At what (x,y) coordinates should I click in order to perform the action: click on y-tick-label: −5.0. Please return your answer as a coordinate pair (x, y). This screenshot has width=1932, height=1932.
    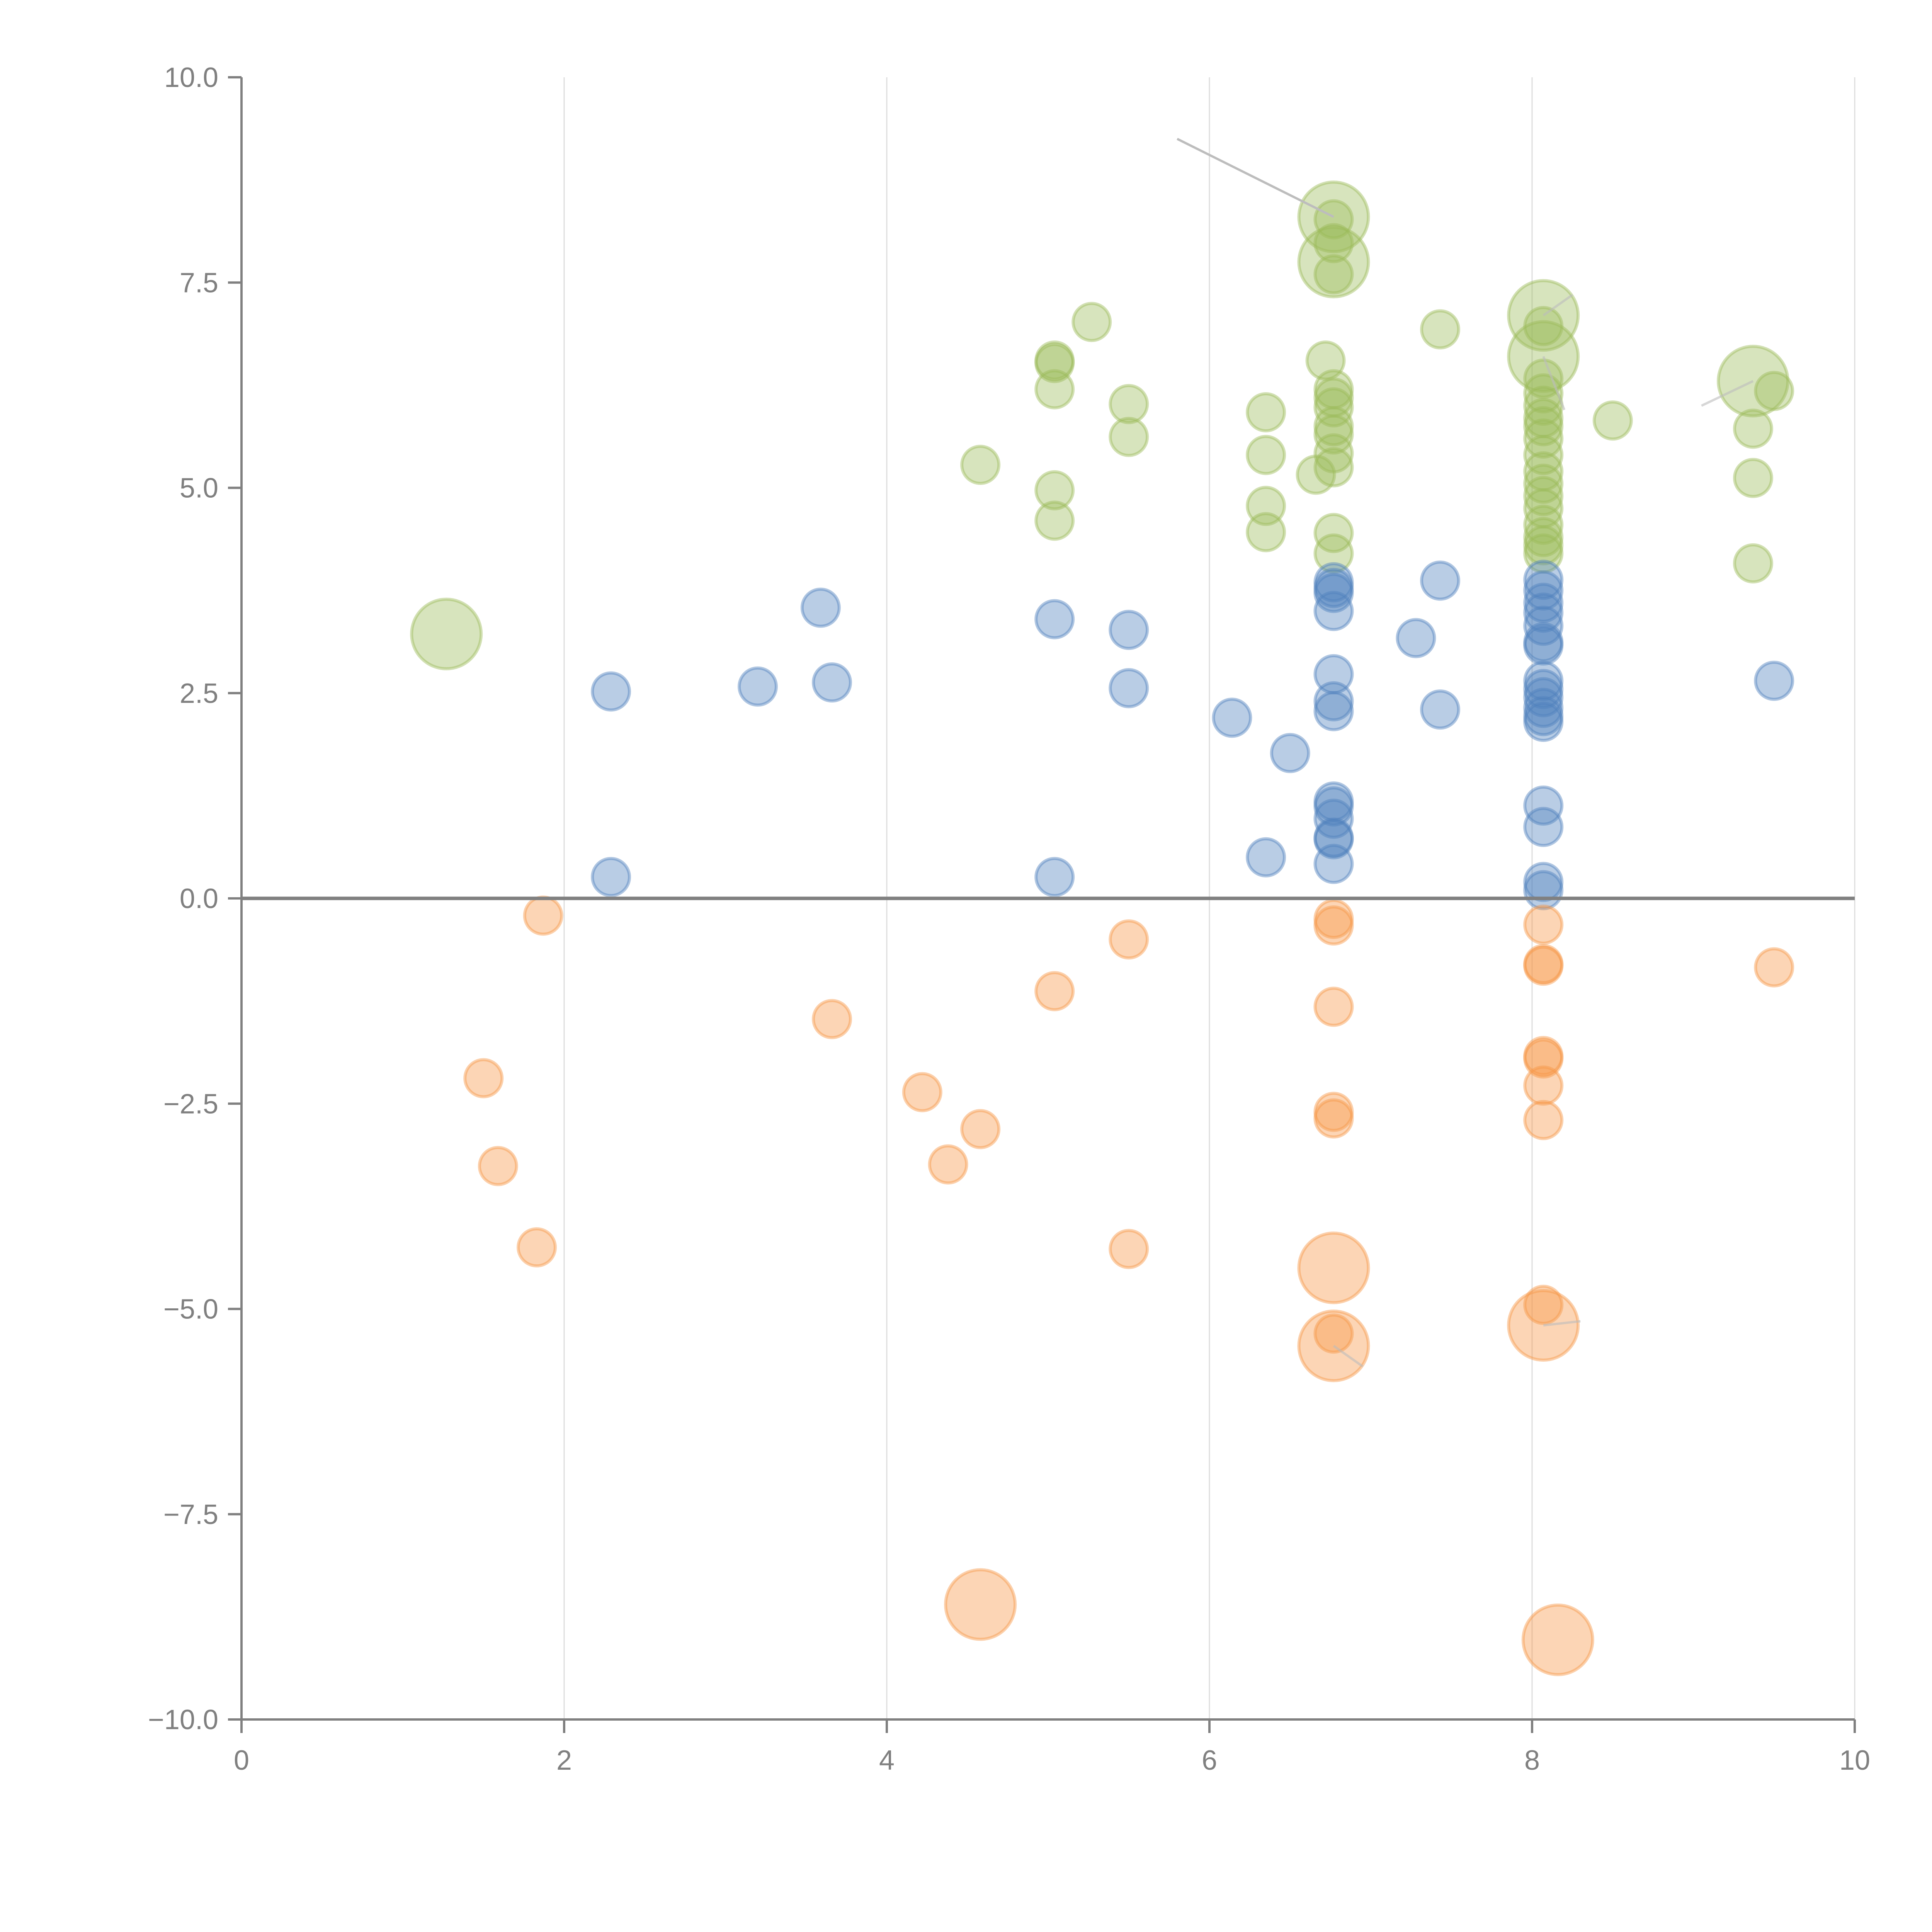
    Looking at the image, I should click on (191, 1310).